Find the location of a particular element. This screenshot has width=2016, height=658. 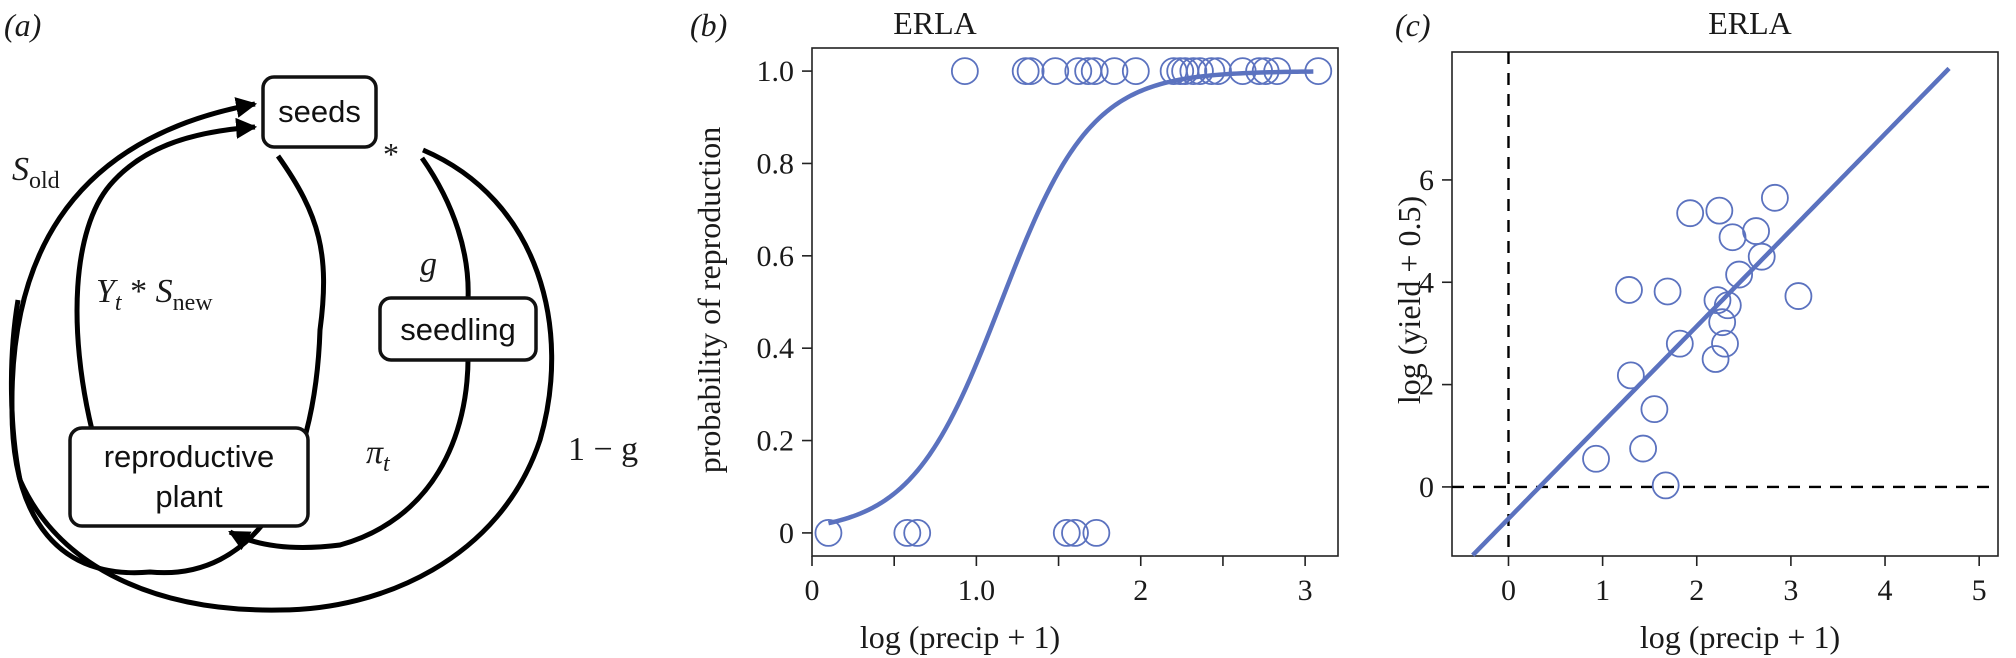

panel-c-x-label: log (precip + 1) is located at coordinates (1740, 637).